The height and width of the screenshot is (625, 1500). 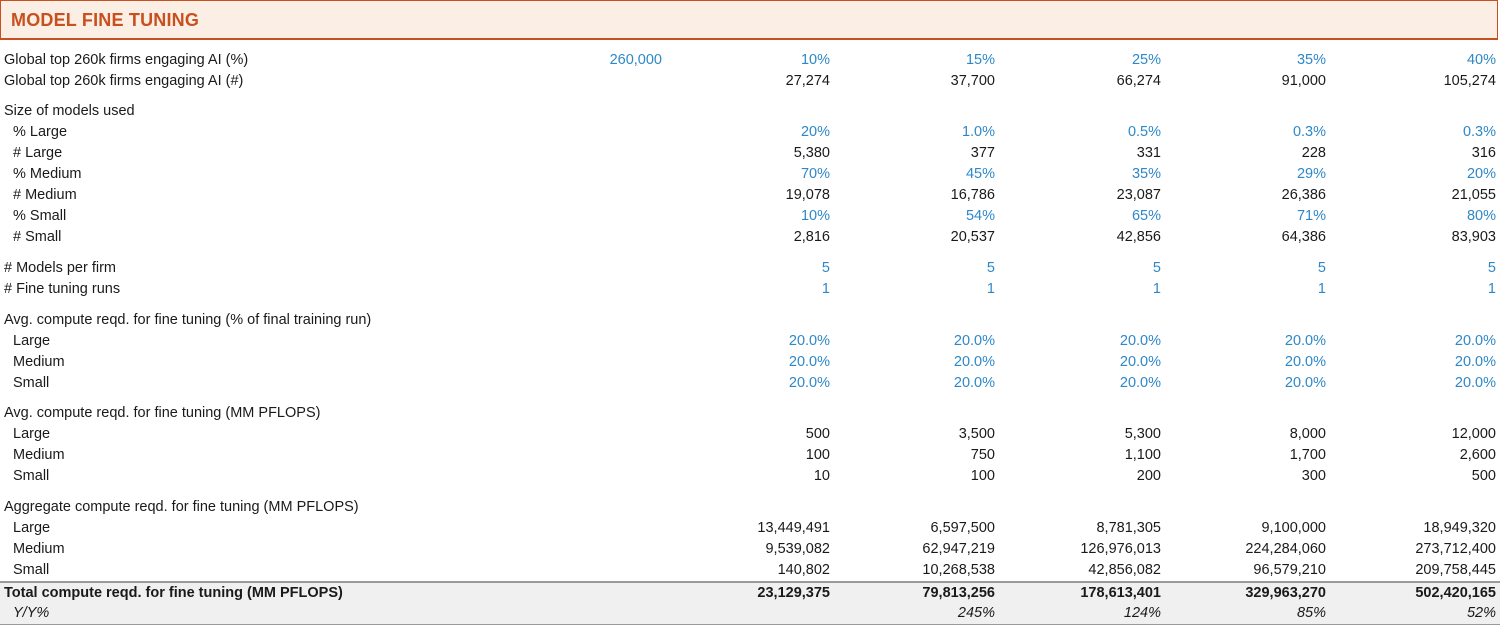 What do you see at coordinates (1142, 613) in the screenshot?
I see `cell: 124%` at bounding box center [1142, 613].